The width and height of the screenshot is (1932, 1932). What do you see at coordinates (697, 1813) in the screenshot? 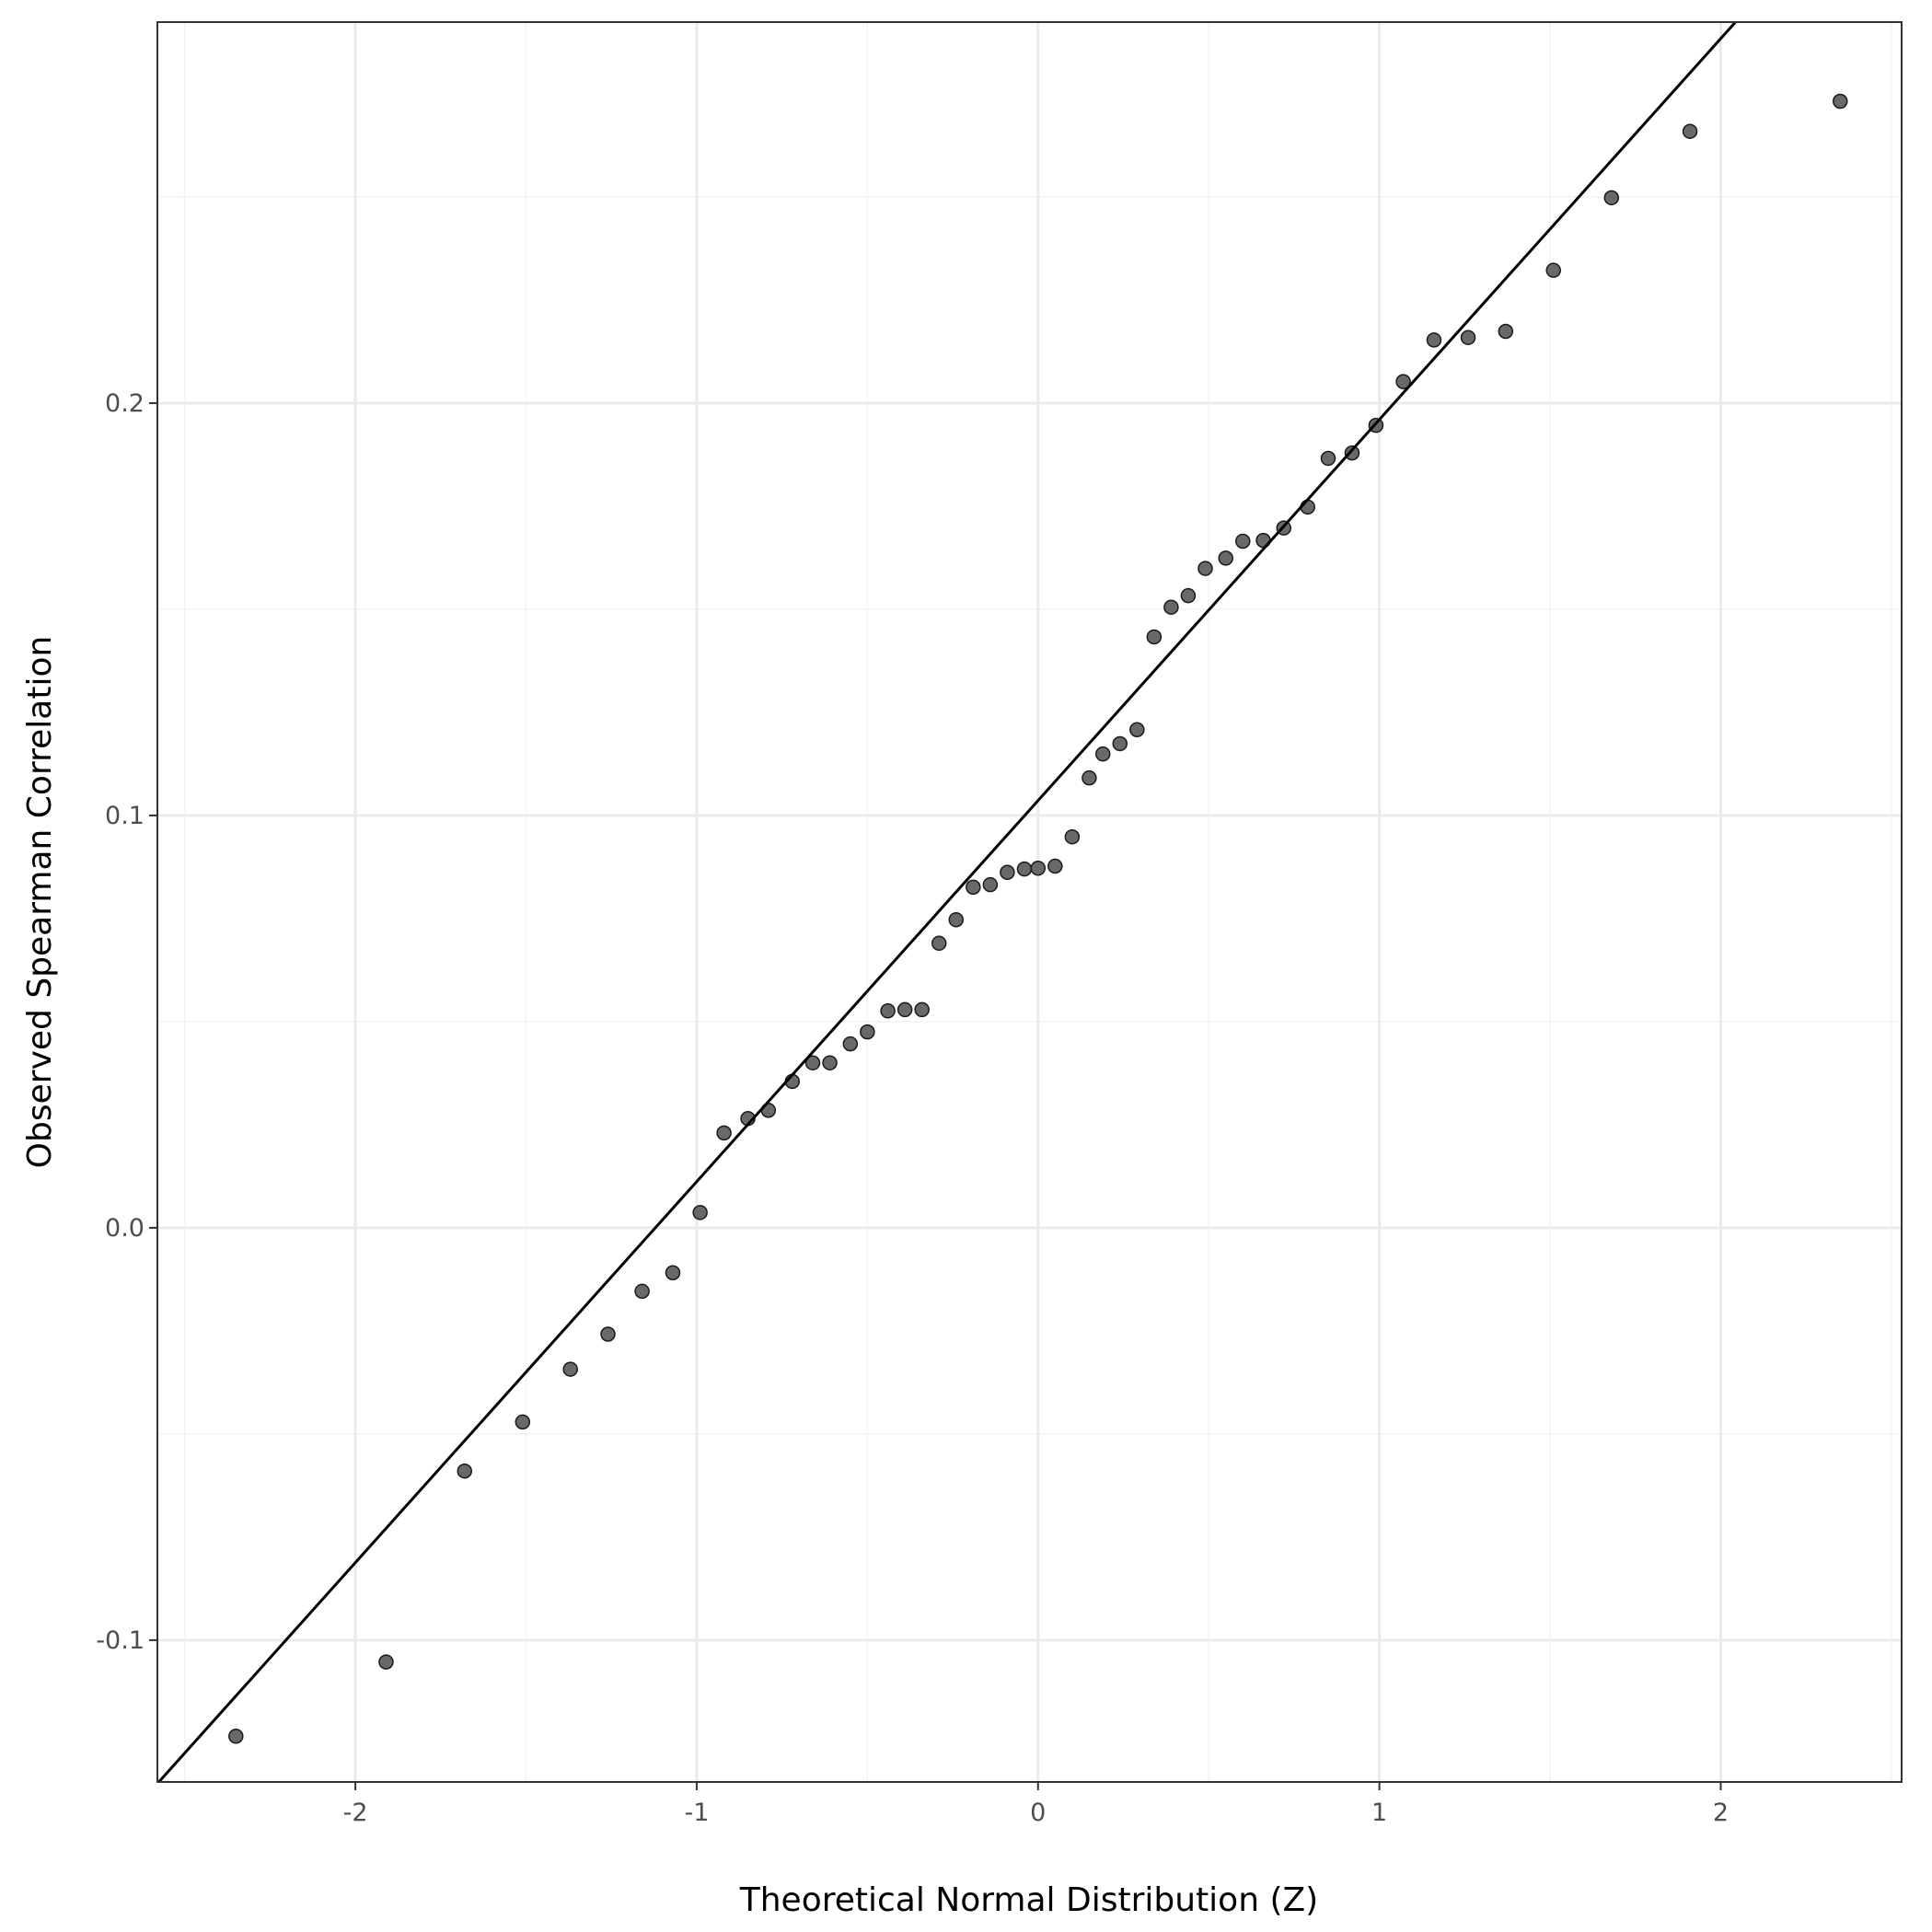
I see `x-tick-label: -1` at bounding box center [697, 1813].